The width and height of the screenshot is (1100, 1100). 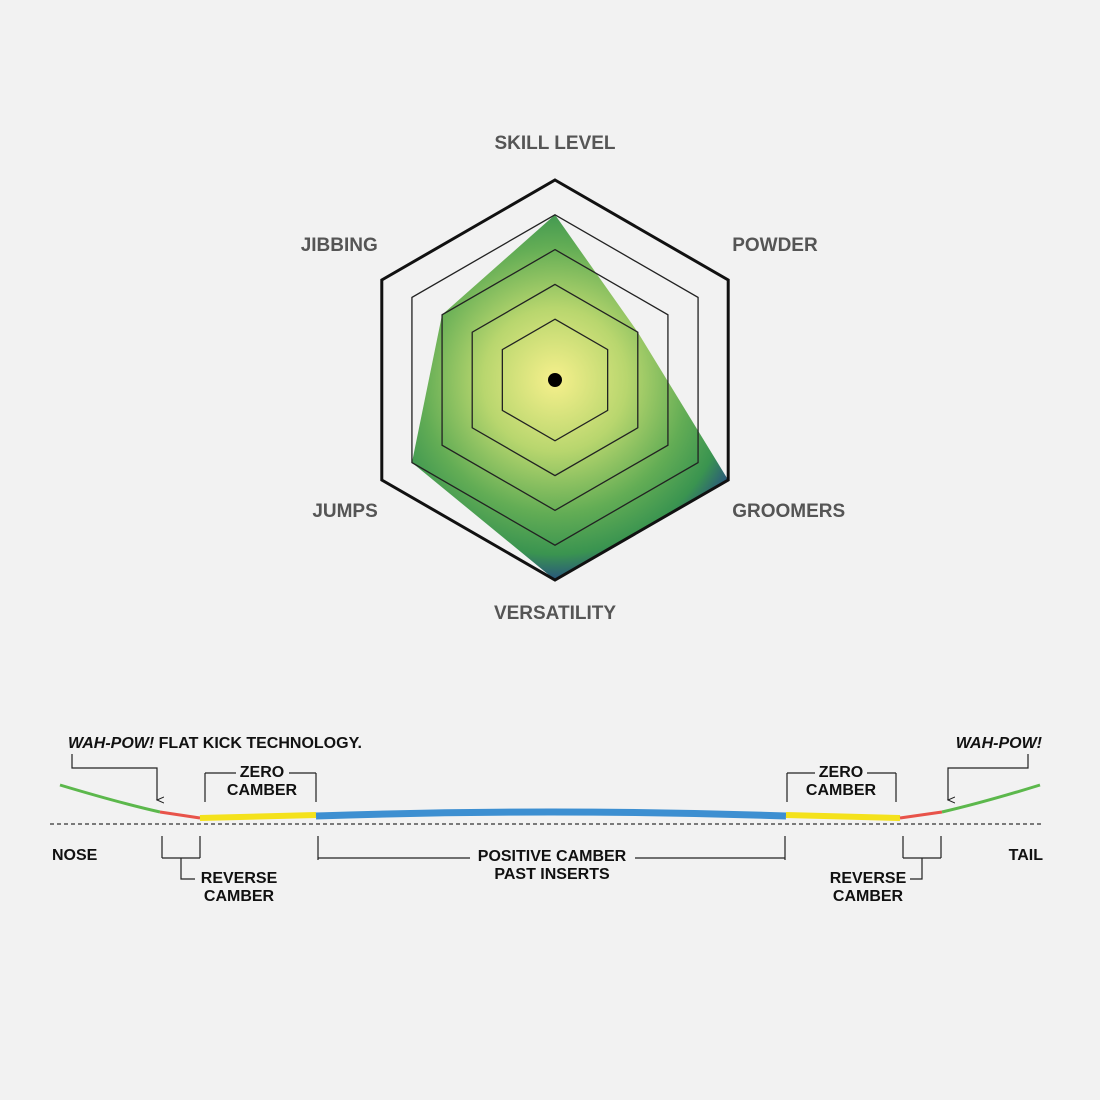 I want to click on tail-reverse, so click(x=921, y=815).